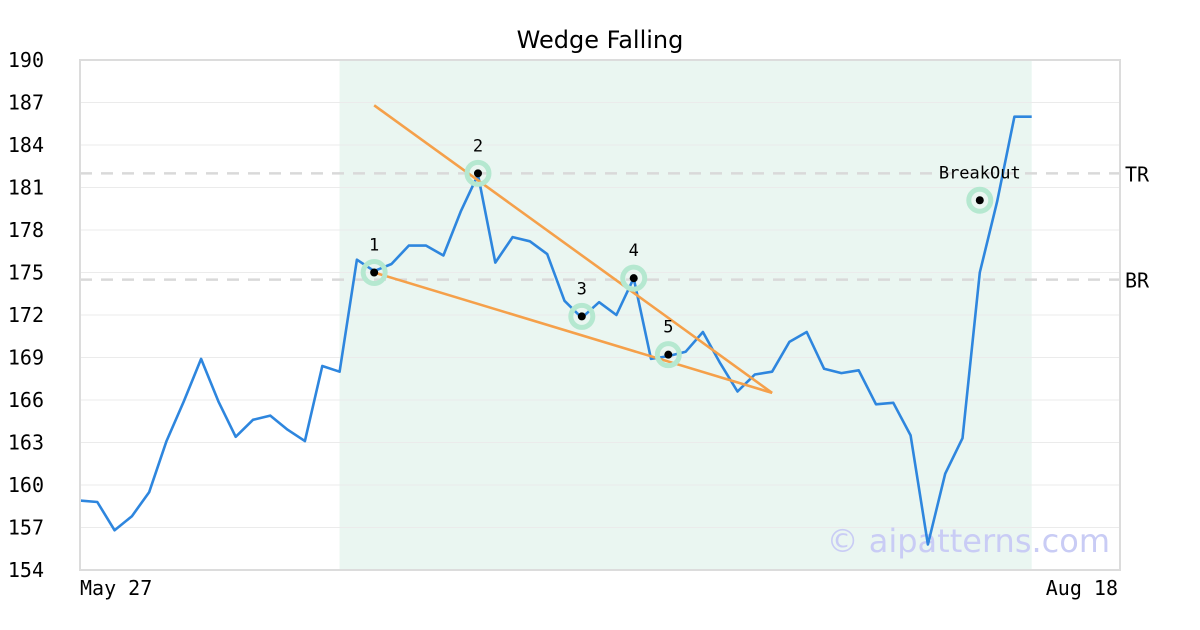 The width and height of the screenshot is (1200, 630). Describe the element at coordinates (26, 273) in the screenshot. I see `y-tick-label-175: 175` at that location.